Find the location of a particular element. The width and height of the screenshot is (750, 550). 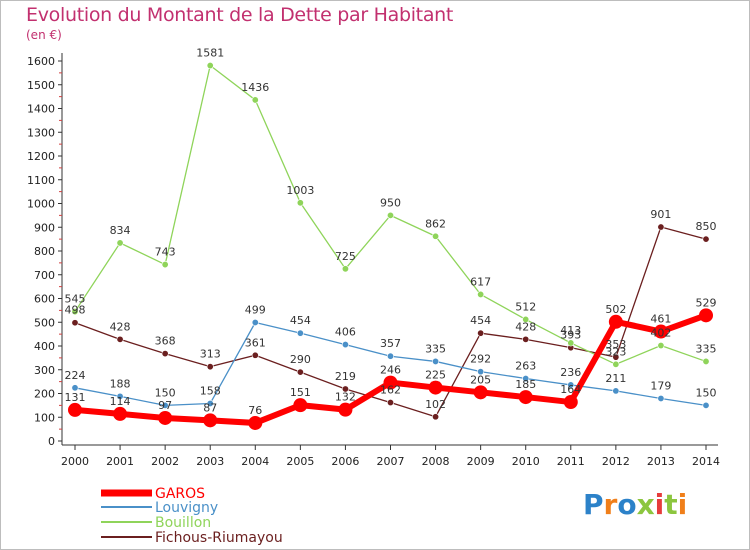

y-tick-label: 1600 is located at coordinates (41, 61).